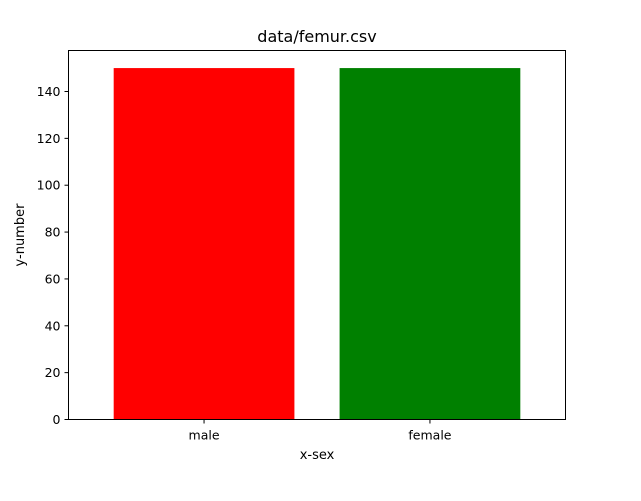 The height and width of the screenshot is (501, 641). I want to click on y-tick-label: 100, so click(49, 185).